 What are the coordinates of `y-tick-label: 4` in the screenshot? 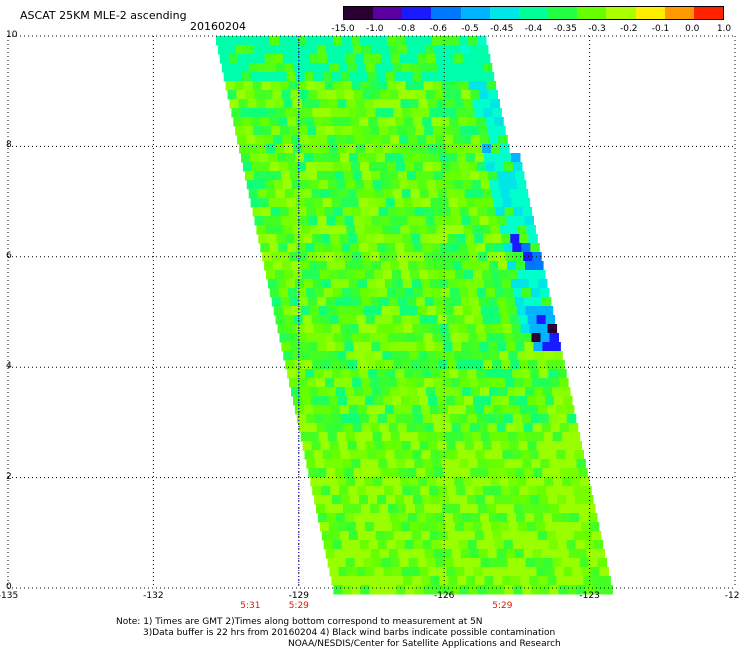 It's located at (9, 366).